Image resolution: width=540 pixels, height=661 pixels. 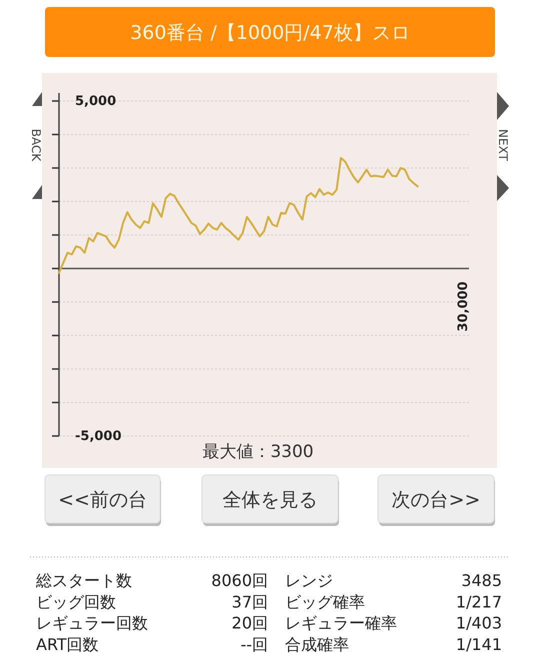 What do you see at coordinates (76, 602) in the screenshot?
I see `text: ビッグ回数` at bounding box center [76, 602].